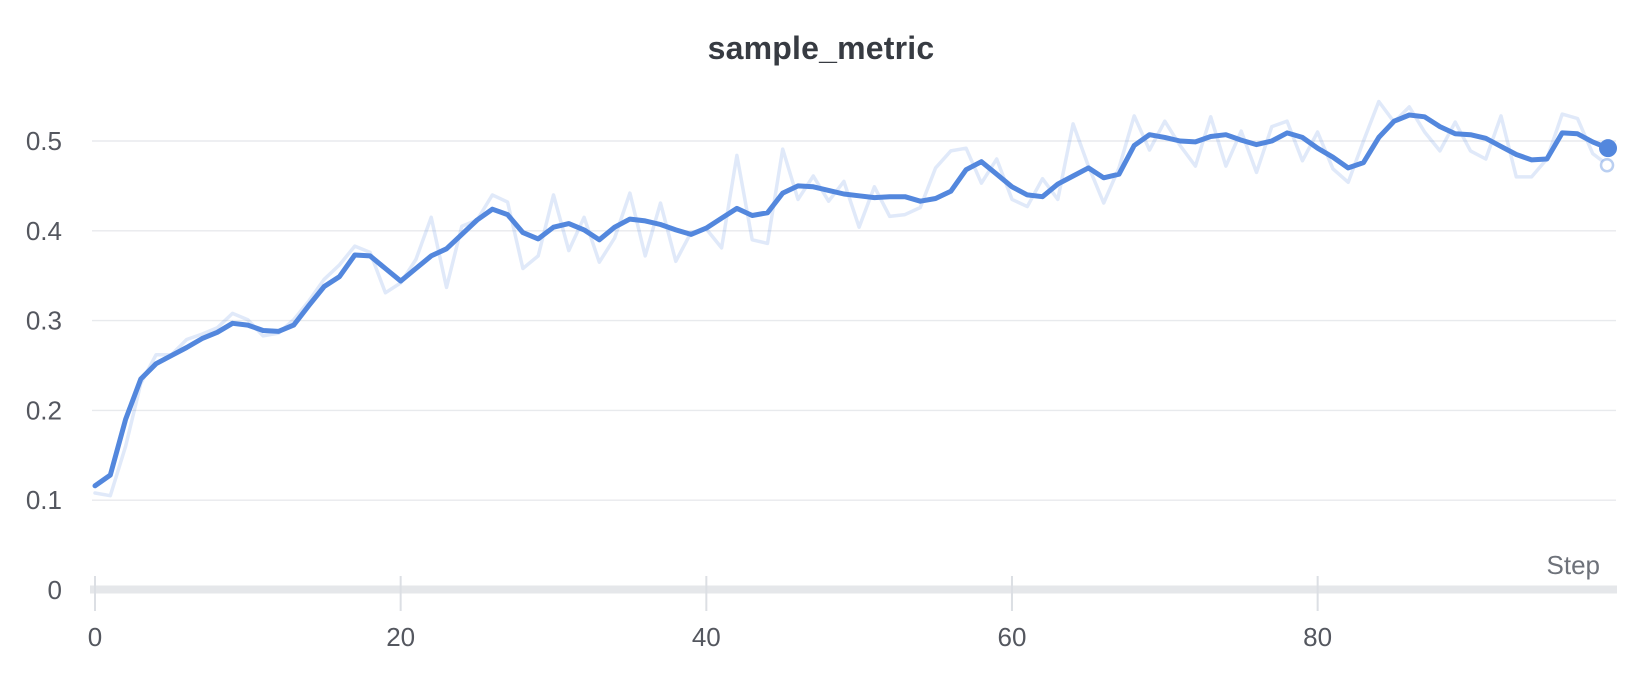 The image size is (1642, 674). What do you see at coordinates (1574, 565) in the screenshot?
I see `x-axis-title: Step` at bounding box center [1574, 565].